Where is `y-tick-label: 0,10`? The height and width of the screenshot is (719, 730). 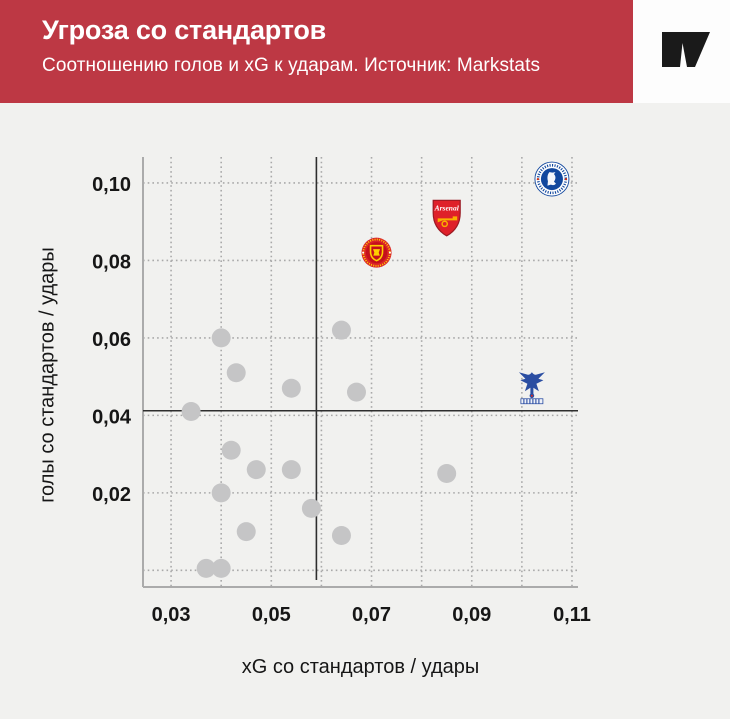 y-tick-label: 0,10 is located at coordinates (111, 185).